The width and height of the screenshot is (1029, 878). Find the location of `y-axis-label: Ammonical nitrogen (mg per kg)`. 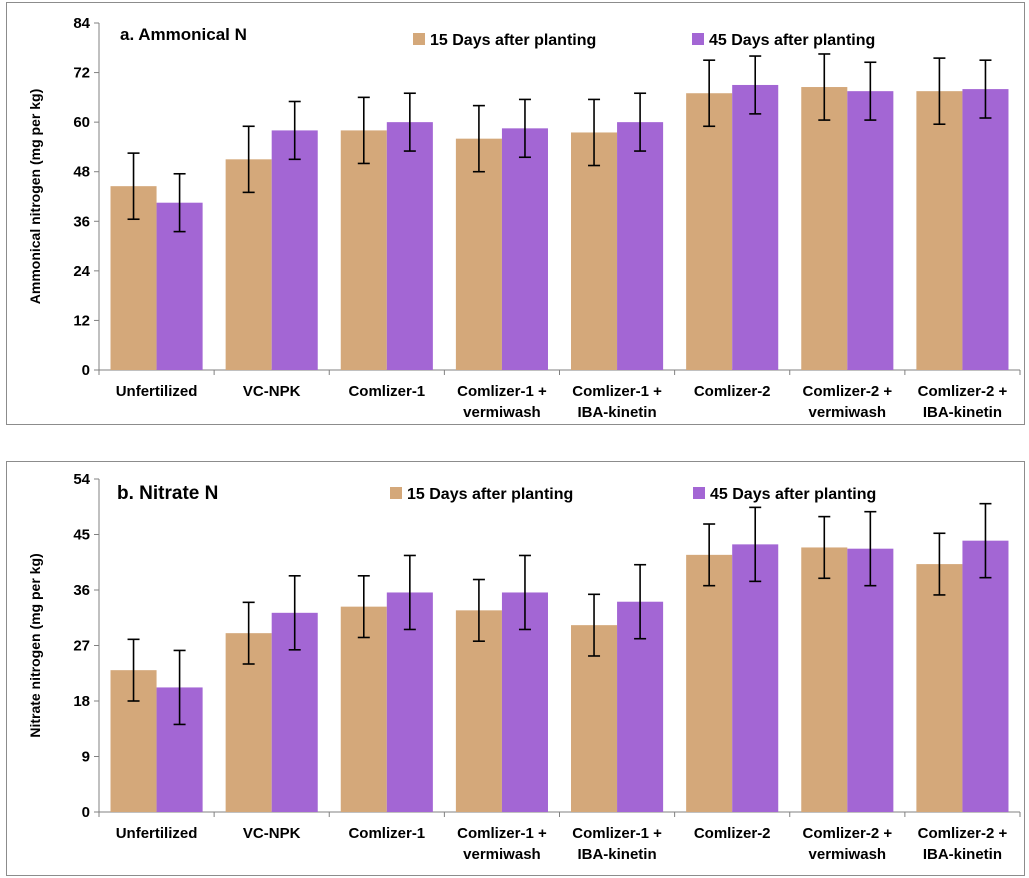

y-axis-label: Ammonical nitrogen (mg per kg) is located at coordinates (35, 196).